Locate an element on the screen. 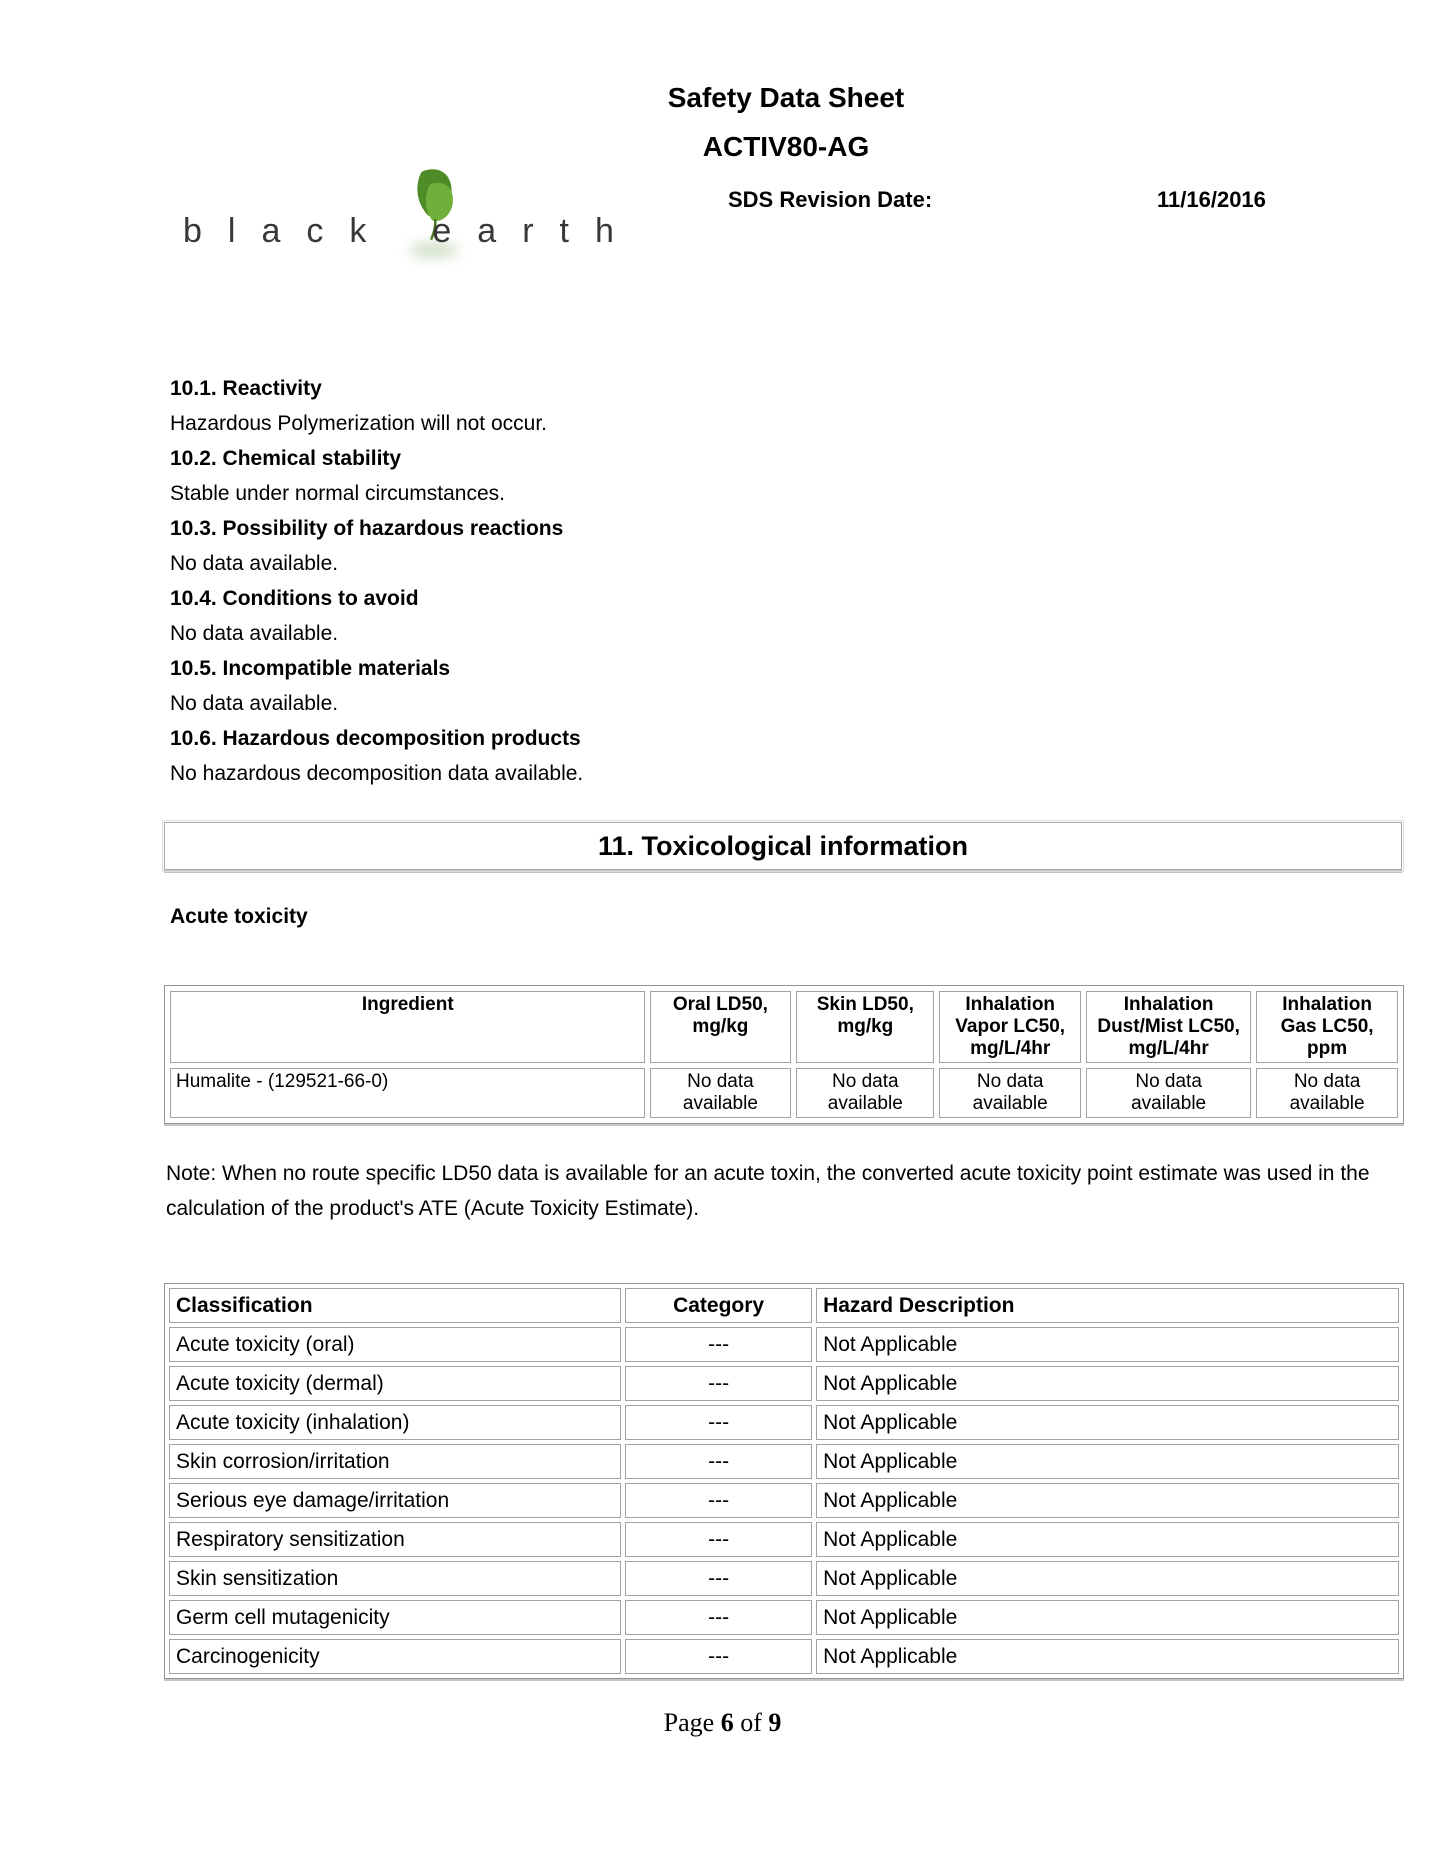 The width and height of the screenshot is (1445, 1870). cell-line: Ingredient is located at coordinates (407, 1004).